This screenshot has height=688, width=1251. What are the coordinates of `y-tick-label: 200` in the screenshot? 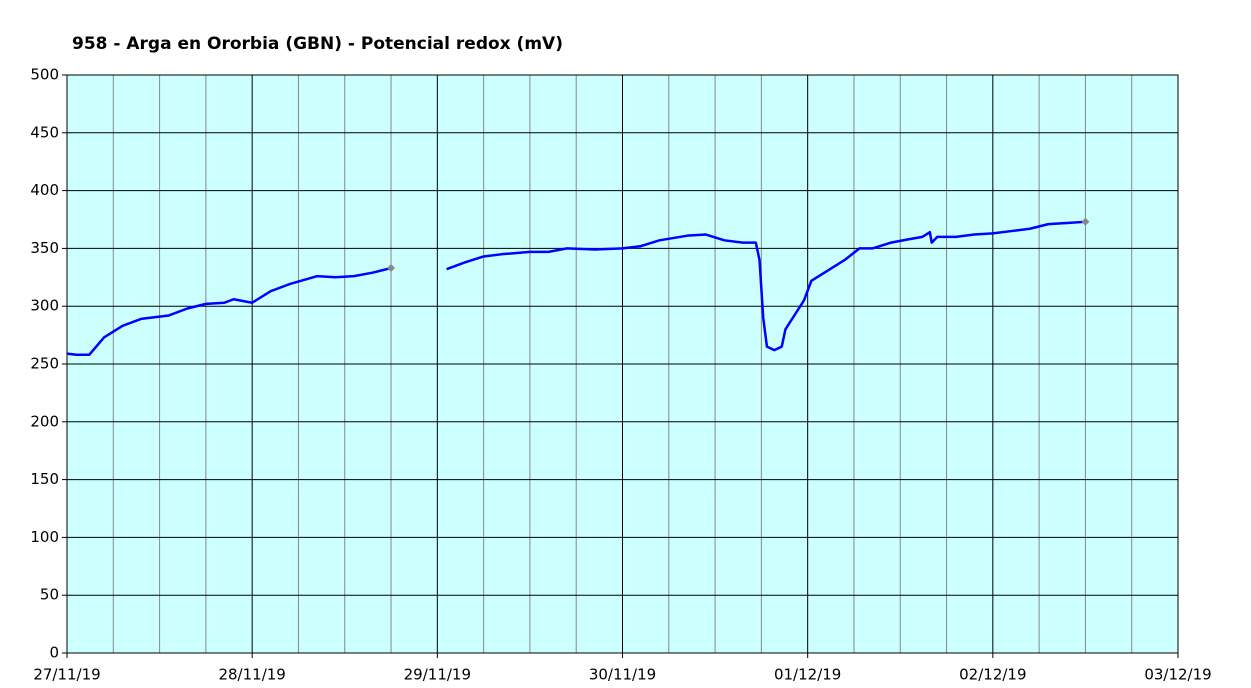 It's located at (44, 421).